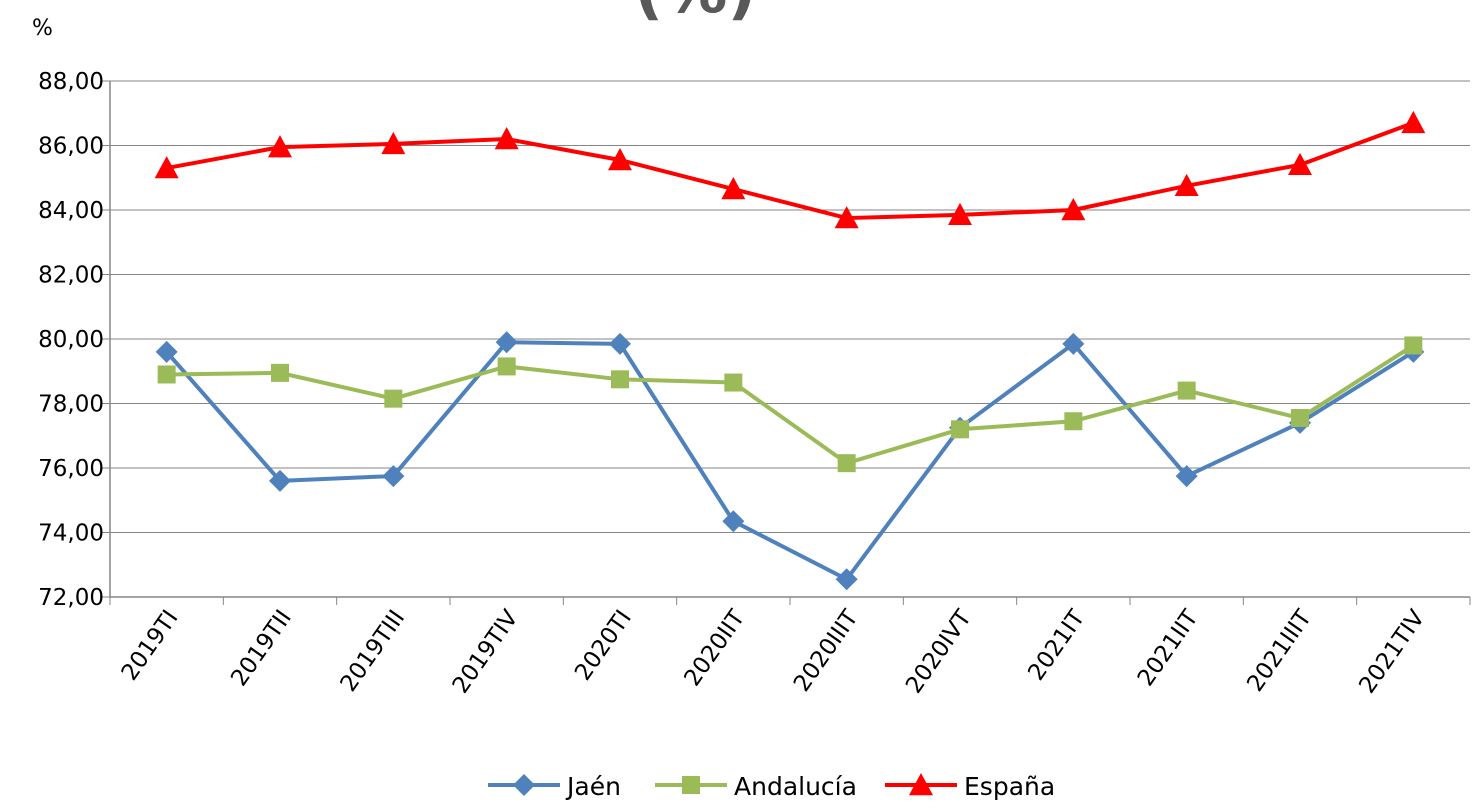 The height and width of the screenshot is (809, 1472). Describe the element at coordinates (1056, 645) in the screenshot. I see `x-tick-label: 2021IT` at that location.